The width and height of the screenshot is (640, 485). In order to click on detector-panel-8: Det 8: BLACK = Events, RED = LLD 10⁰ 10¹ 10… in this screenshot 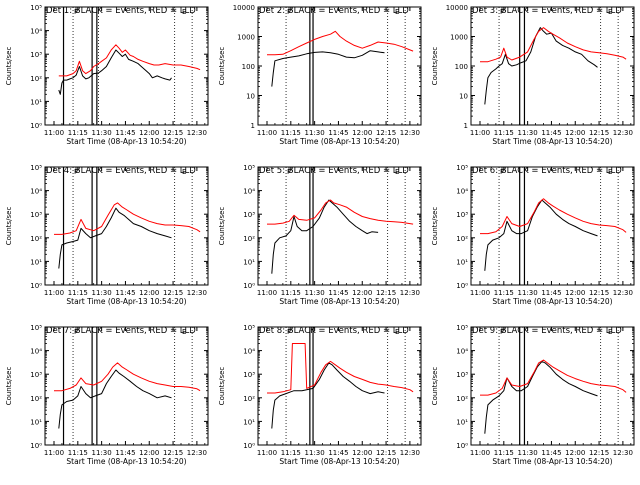, I will do `click(320, 395)`.